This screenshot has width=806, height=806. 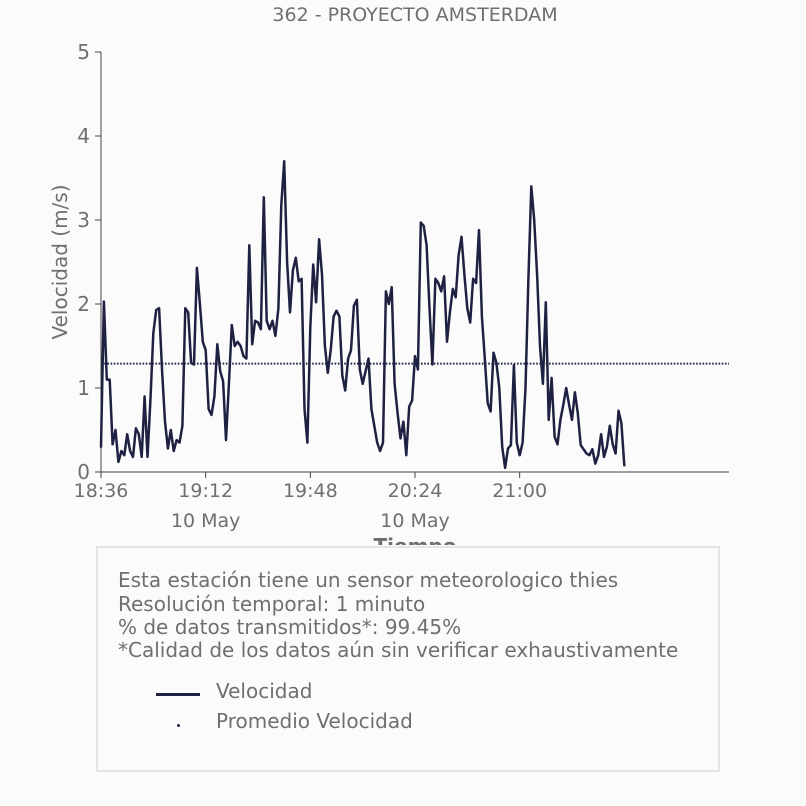 I want to click on legend-dot-swatch, so click(x=178, y=725).